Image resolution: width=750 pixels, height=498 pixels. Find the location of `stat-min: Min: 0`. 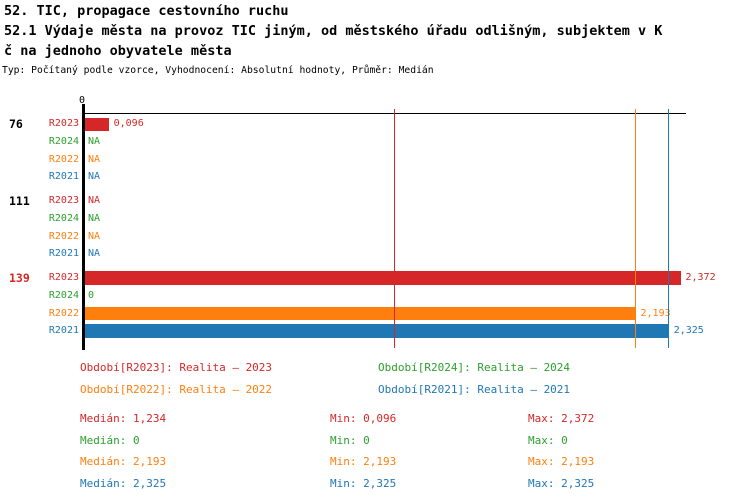

stat-min: Min: 0 is located at coordinates (350, 440).